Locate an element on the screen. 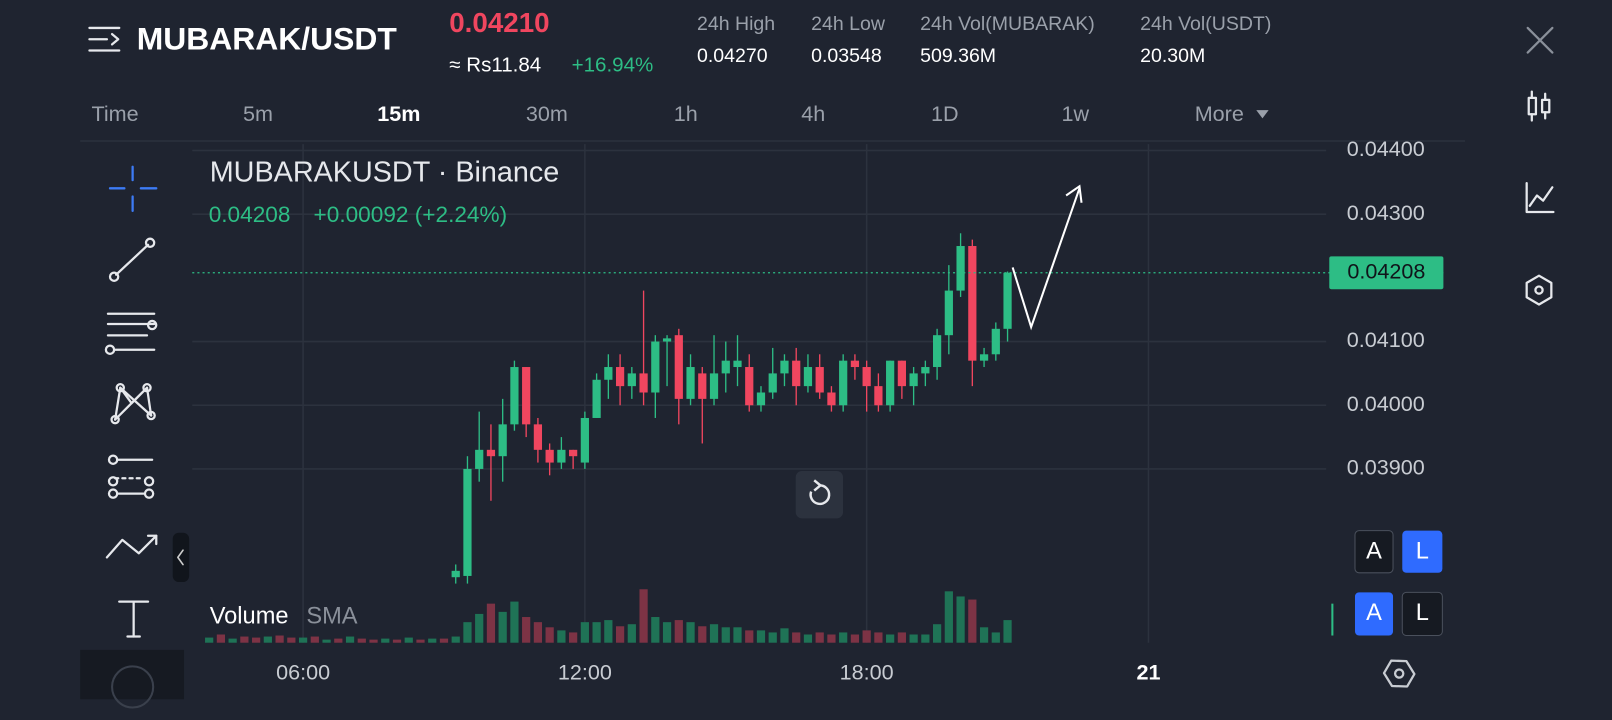  channel-tool is located at coordinates (131, 333).